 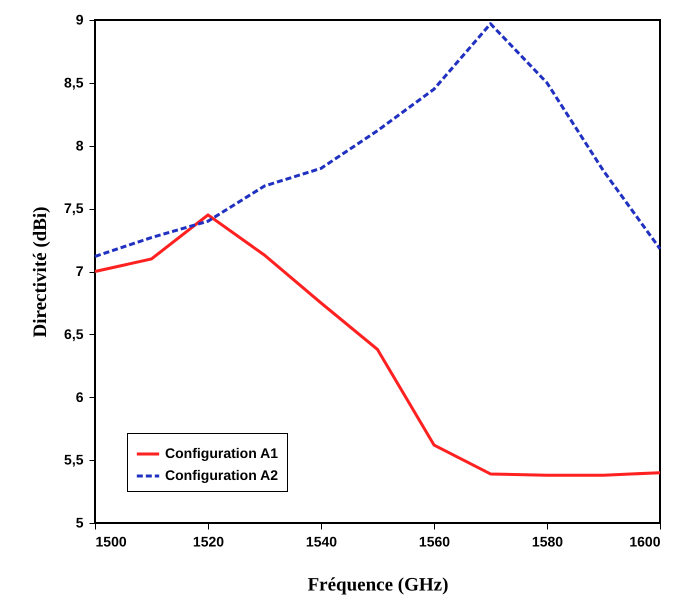 What do you see at coordinates (548, 542) in the screenshot?
I see `x-tick-label: 1580` at bounding box center [548, 542].